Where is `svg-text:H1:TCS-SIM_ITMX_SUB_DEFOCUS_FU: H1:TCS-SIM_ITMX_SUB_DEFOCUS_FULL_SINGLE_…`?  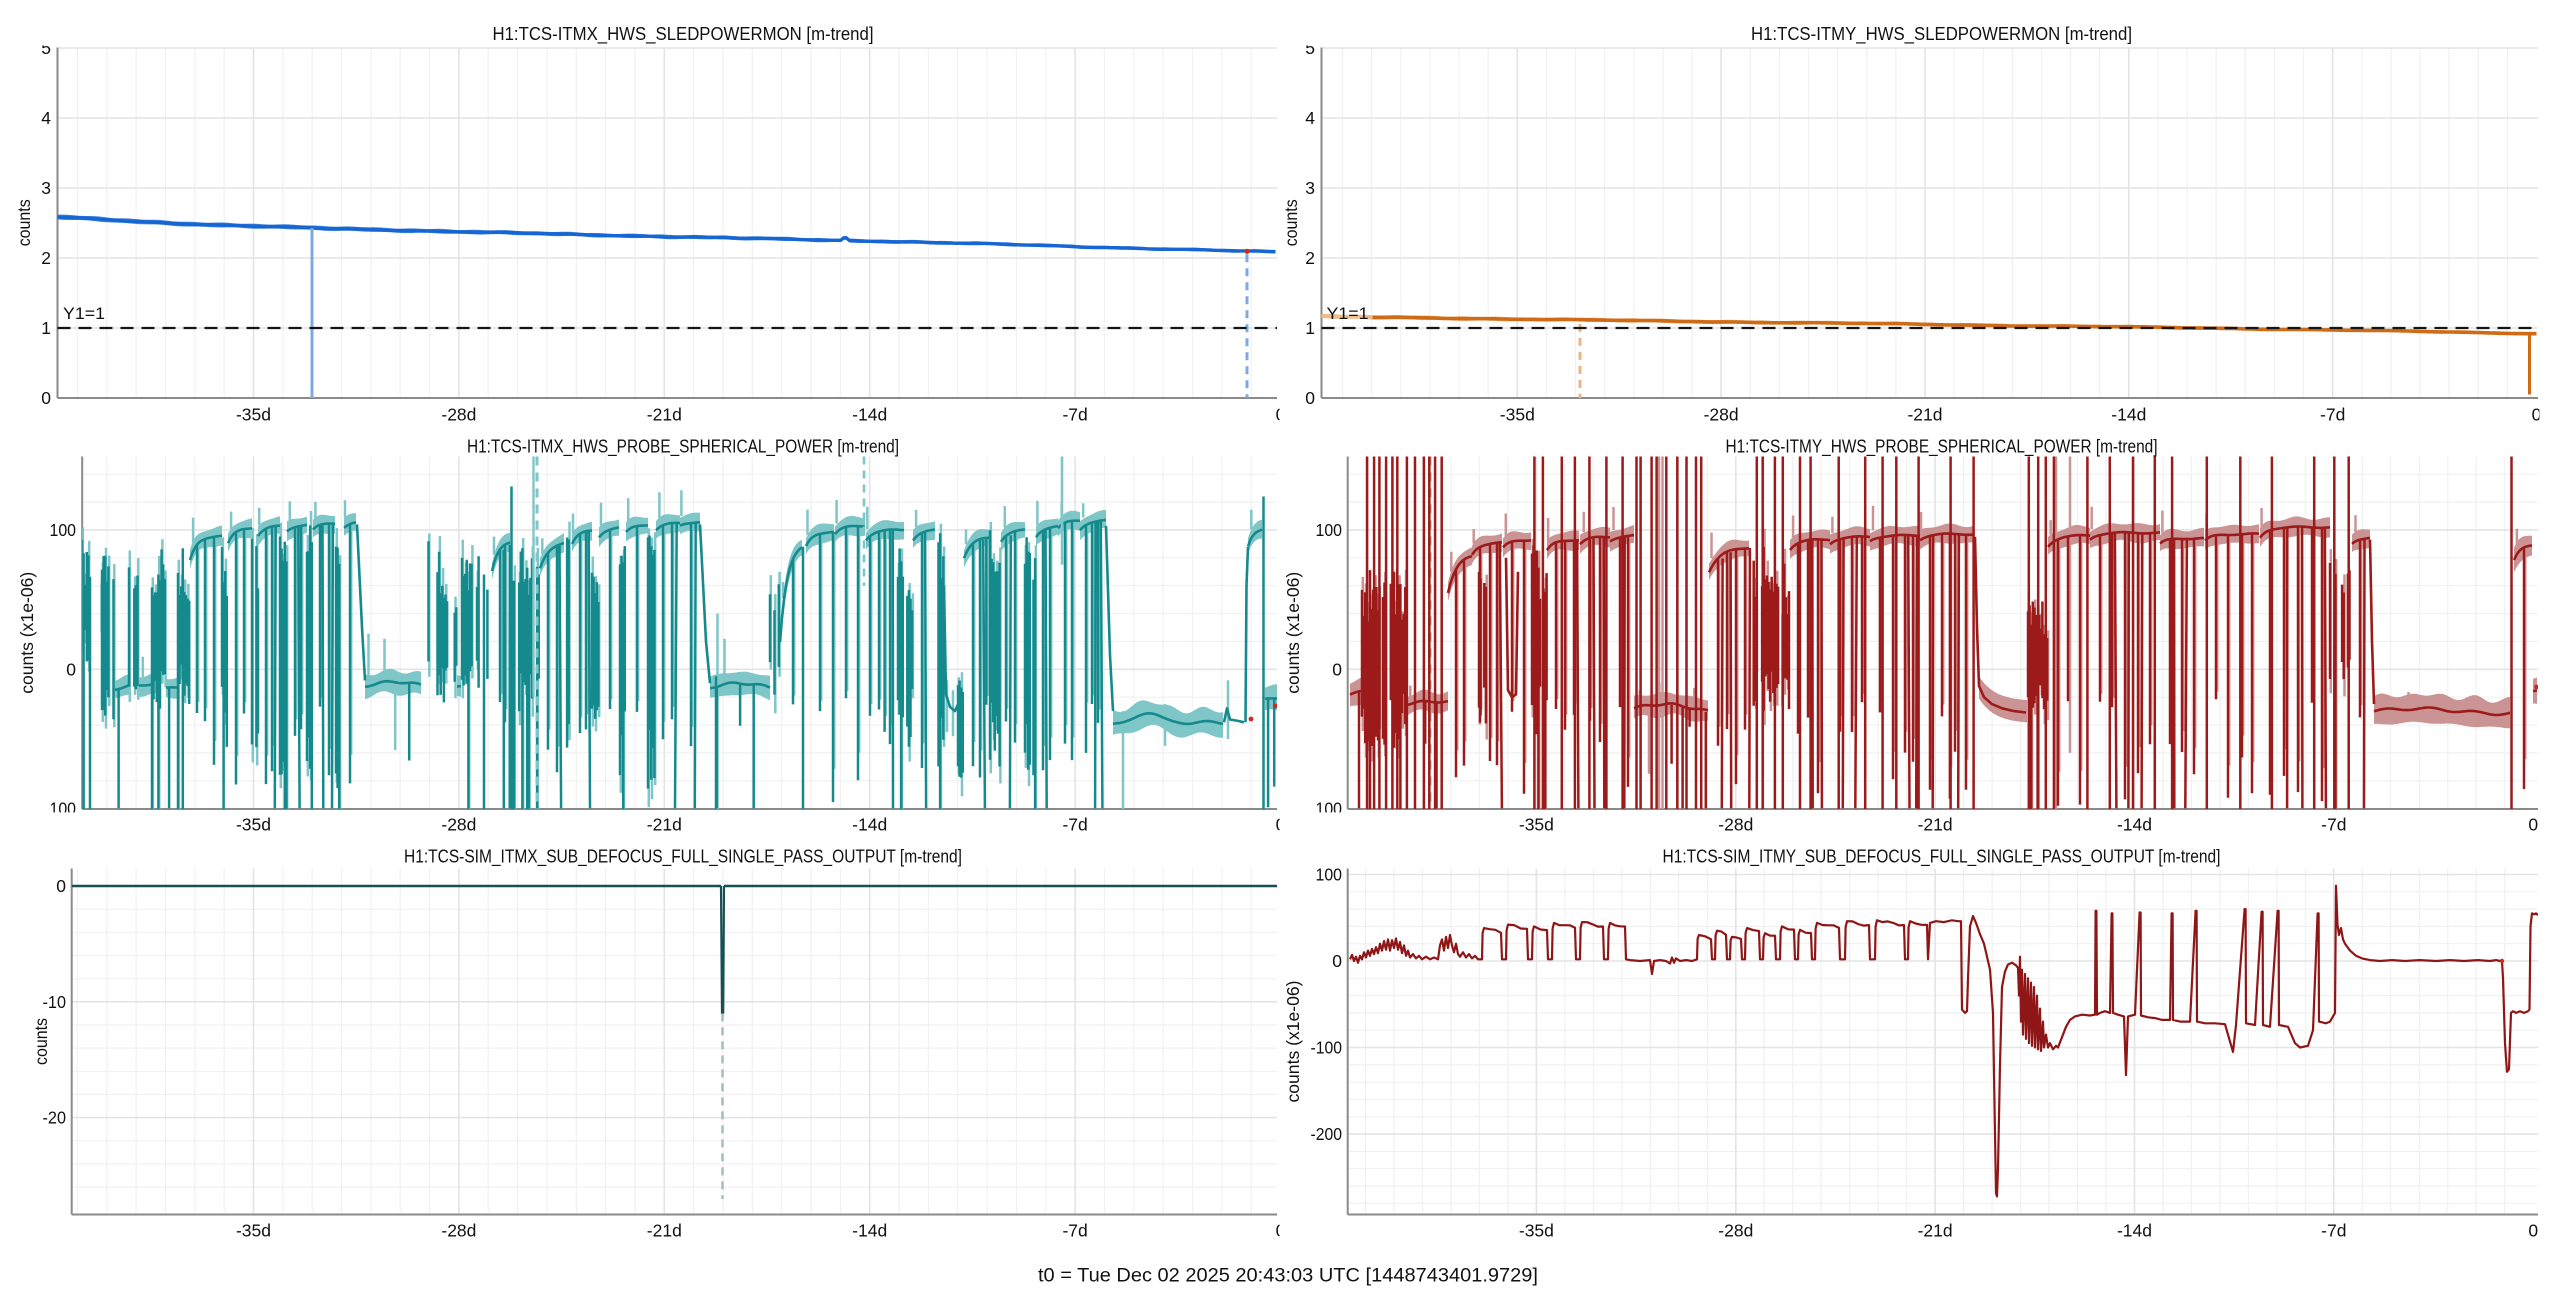 svg-text:H1:TCS-SIM_ITMX_SUB_DEFOCUS_FU: H1:TCS-SIM_ITMX_SUB_DEFOCUS_FULL_SINGLE_… is located at coordinates (683, 857).